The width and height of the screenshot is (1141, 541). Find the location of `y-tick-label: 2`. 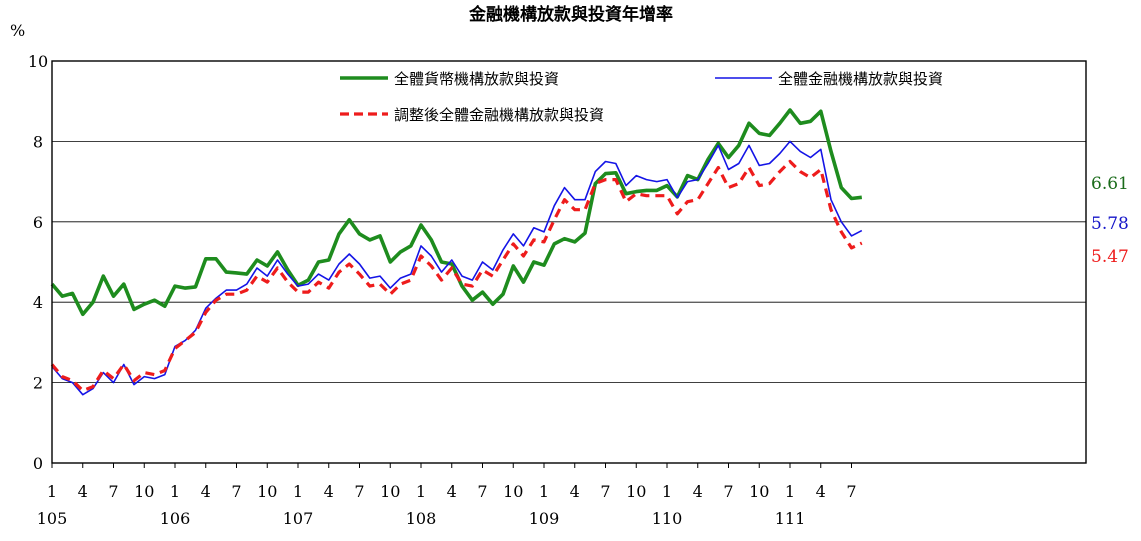

y-tick-label: 2 is located at coordinates (38, 383).